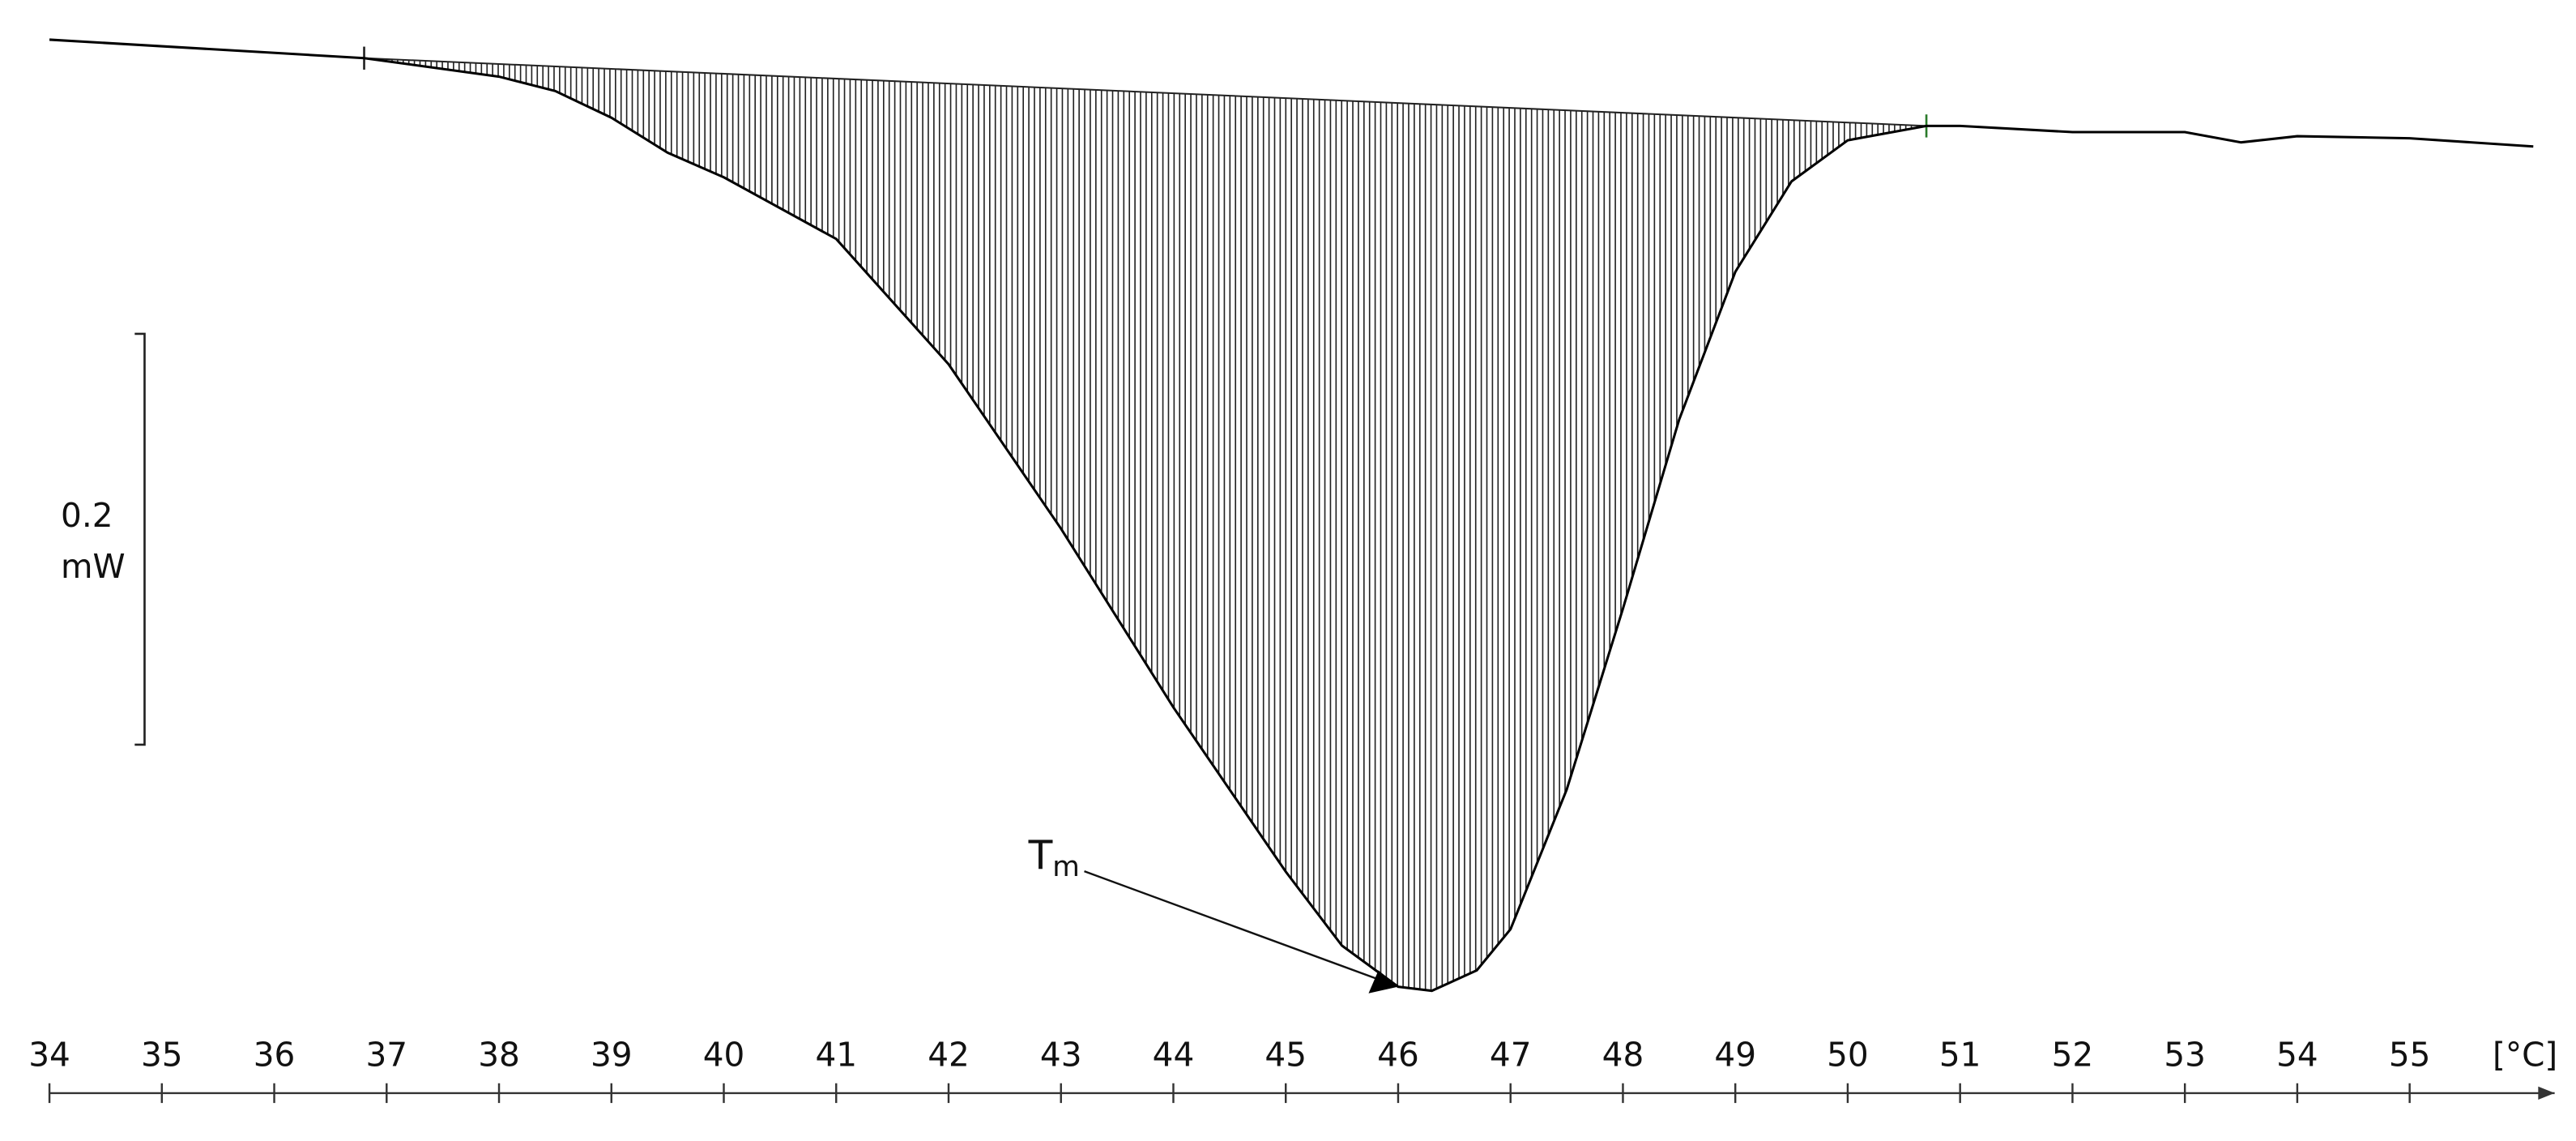 Image resolution: width=2576 pixels, height=1141 pixels. I want to click on scale-bar-number: 0.2, so click(87, 515).